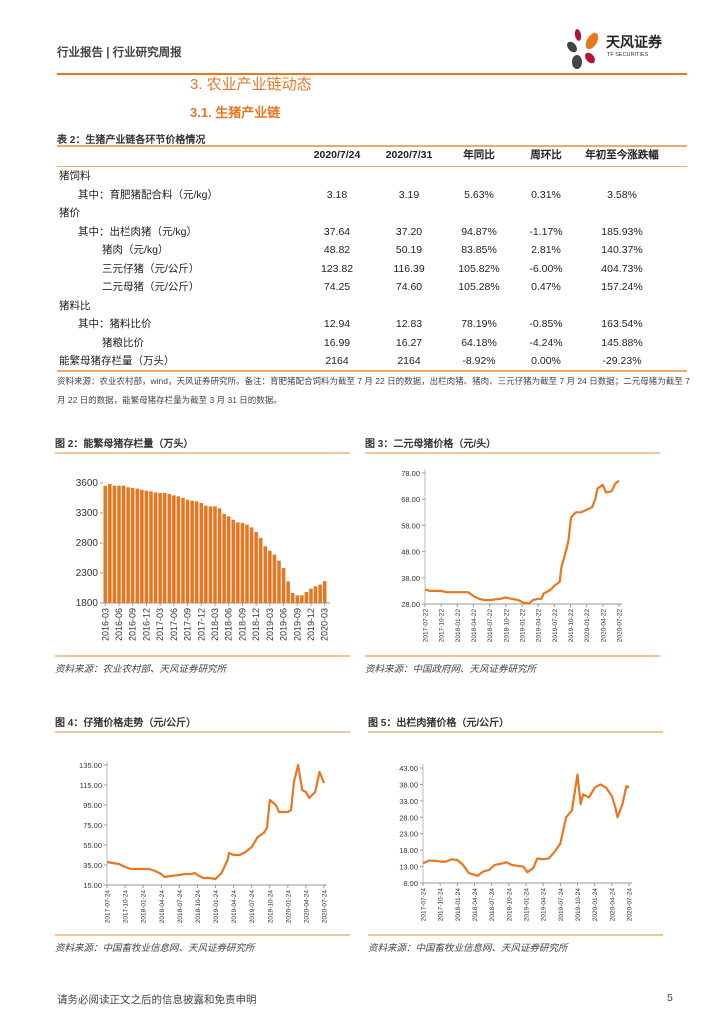  What do you see at coordinates (468, 948) in the screenshot?
I see `fig5-source: 资料来源：中国畜牧业信息网、天风证券研究所` at bounding box center [468, 948].